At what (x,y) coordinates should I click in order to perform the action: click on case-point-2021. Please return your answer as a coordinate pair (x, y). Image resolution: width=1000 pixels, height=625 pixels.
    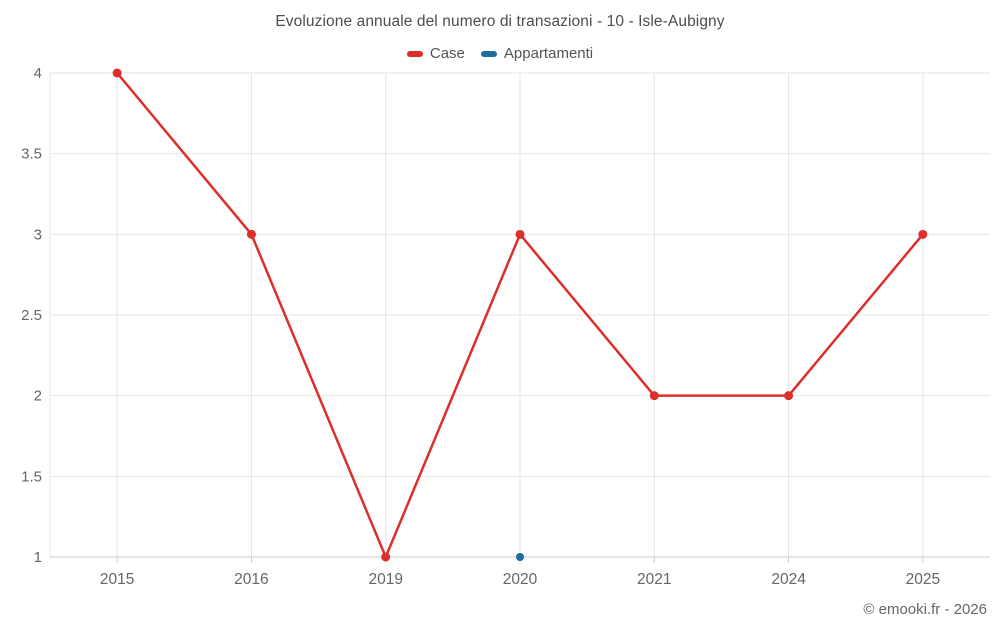
    Looking at the image, I should click on (654, 396).